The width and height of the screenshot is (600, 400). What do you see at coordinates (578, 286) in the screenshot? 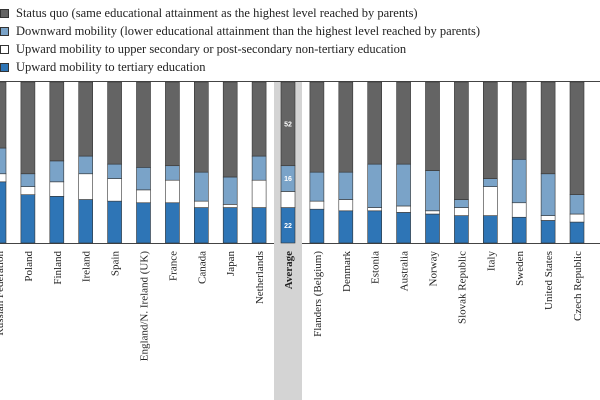
I see `tick-label-czech-republic: Czech Republic` at bounding box center [578, 286].